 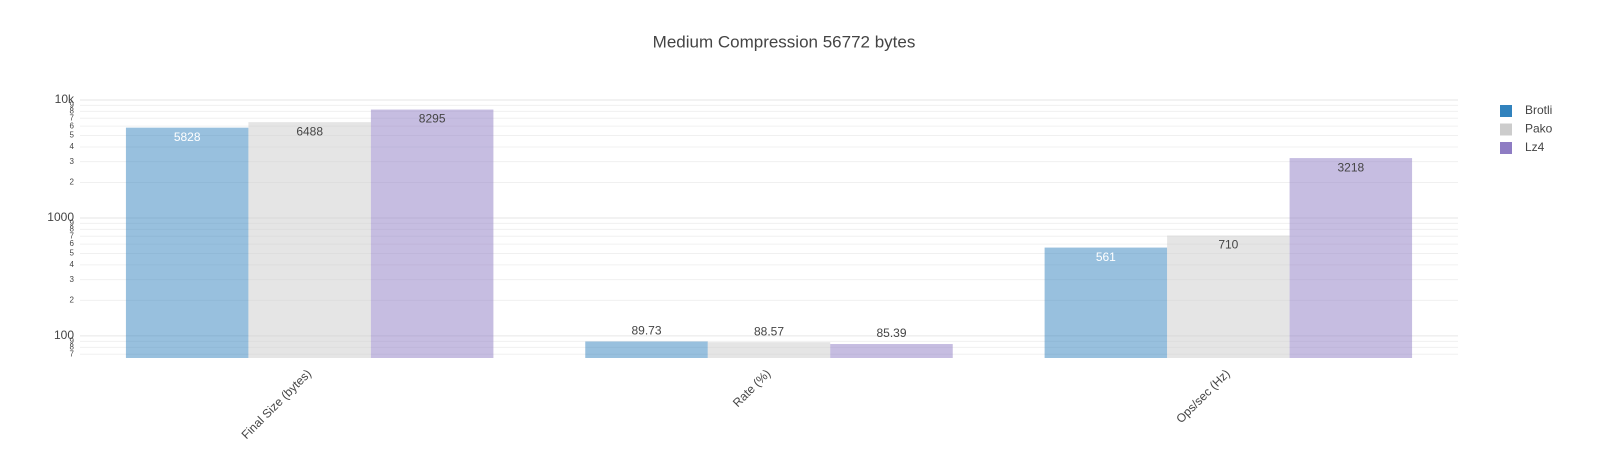 What do you see at coordinates (784, 41) in the screenshot?
I see `chart-title: Medium Compression 56772 bytes` at bounding box center [784, 41].